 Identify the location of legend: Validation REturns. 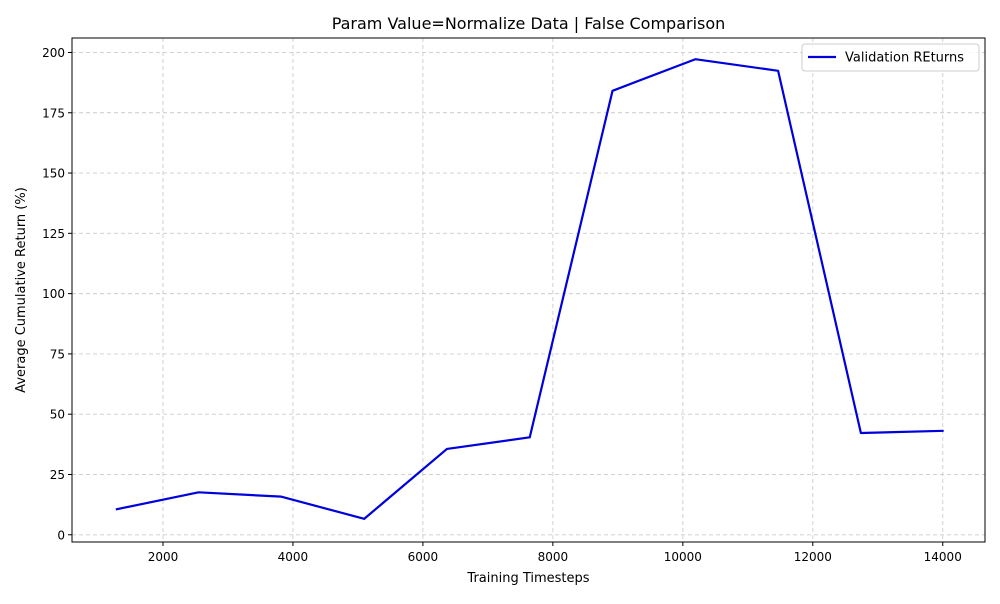
(890, 57).